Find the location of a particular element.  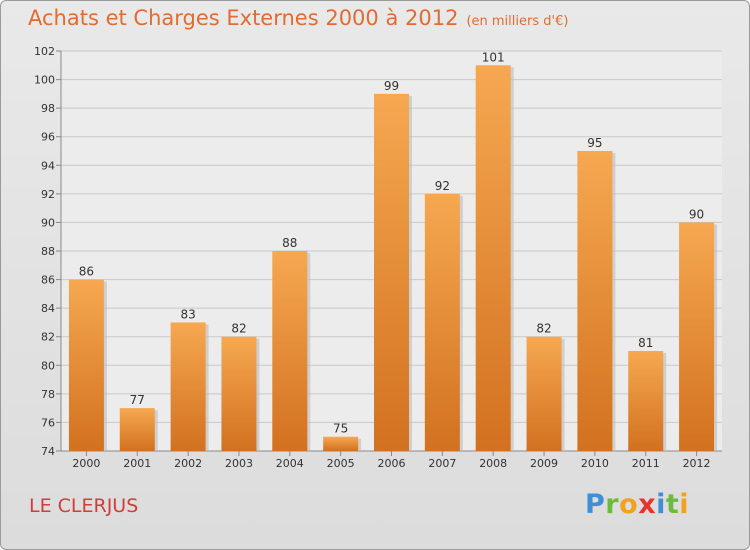

y-tick-label: 98 is located at coordinates (48, 108).